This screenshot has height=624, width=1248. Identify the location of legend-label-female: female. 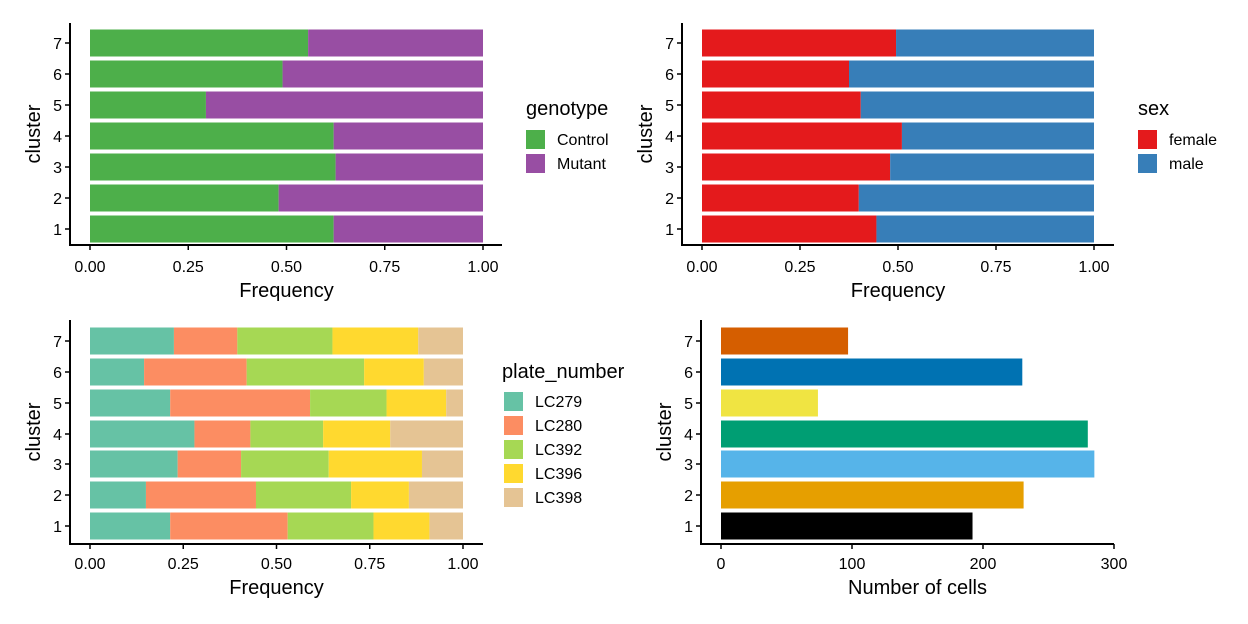
(1193, 140).